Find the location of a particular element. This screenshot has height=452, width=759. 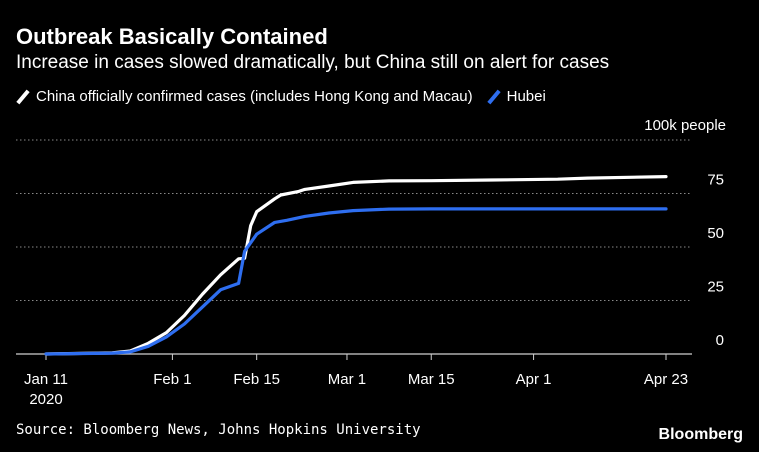

y-tick-label-2: 50 is located at coordinates (715, 233).